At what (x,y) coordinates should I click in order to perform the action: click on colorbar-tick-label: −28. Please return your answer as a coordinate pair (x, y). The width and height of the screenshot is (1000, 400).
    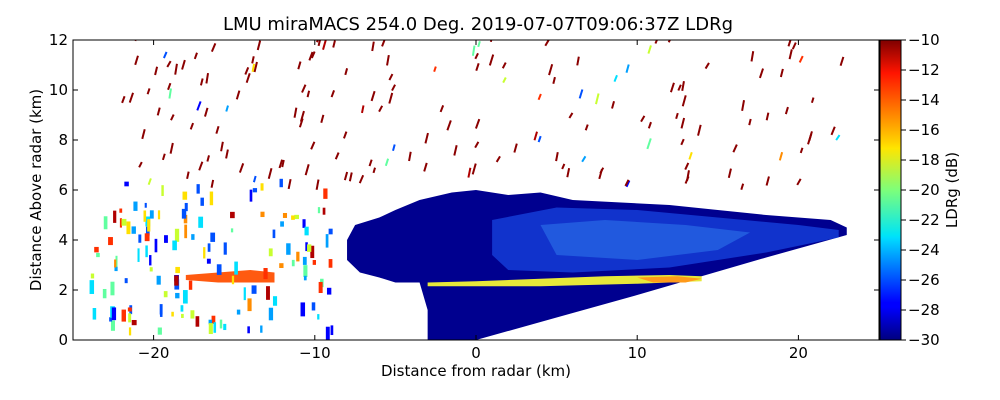
    Looking at the image, I should click on (924, 310).